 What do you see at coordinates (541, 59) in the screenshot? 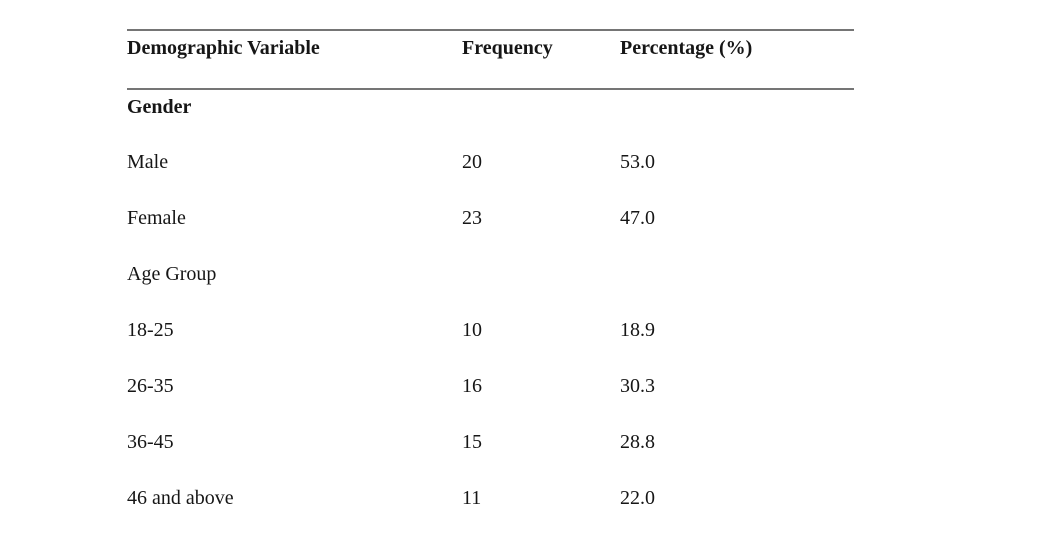
I see `col-header-frequency: Frequency` at bounding box center [541, 59].